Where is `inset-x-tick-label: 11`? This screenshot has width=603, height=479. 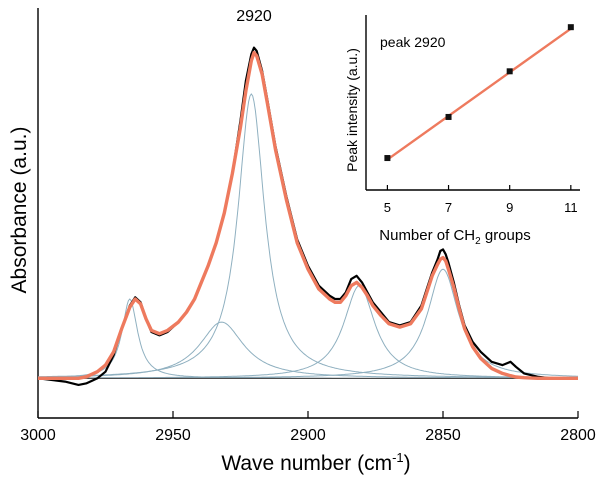
inset-x-tick-label: 11 is located at coordinates (571, 207).